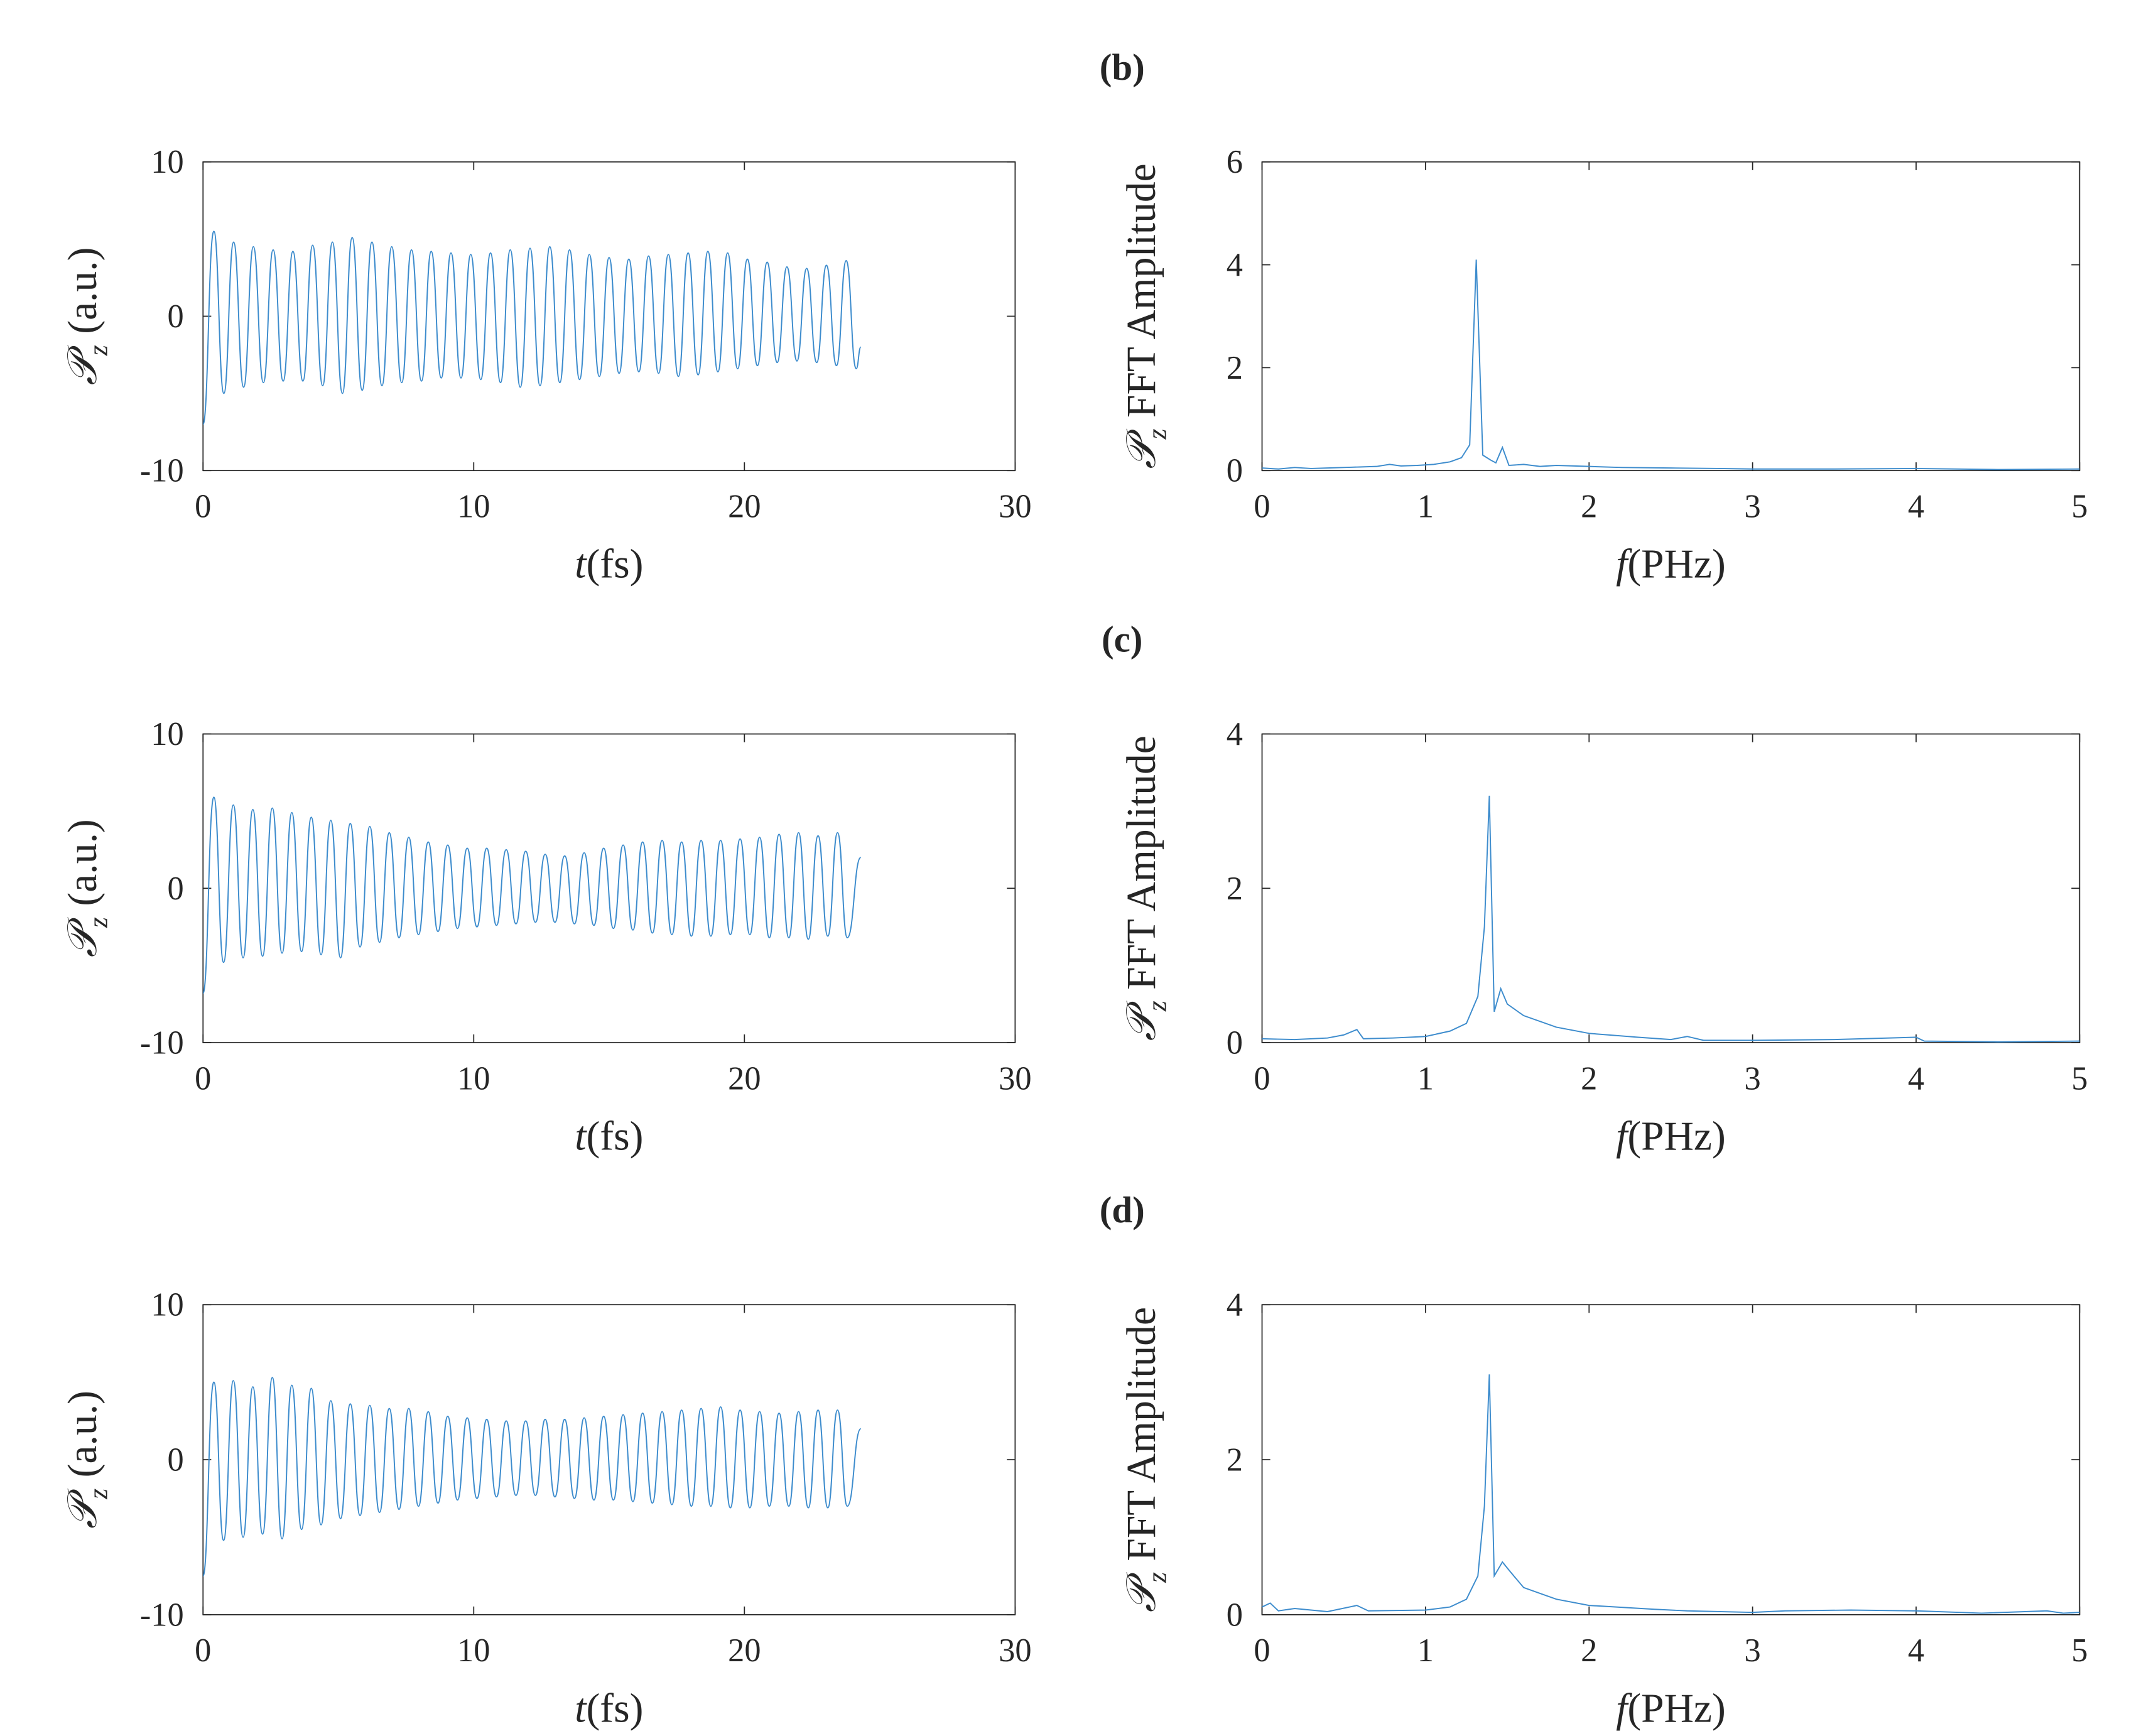 The height and width of the screenshot is (1736, 2129). Describe the element at coordinates (1235, 162) in the screenshot. I see `y-tick-label: 6` at that location.